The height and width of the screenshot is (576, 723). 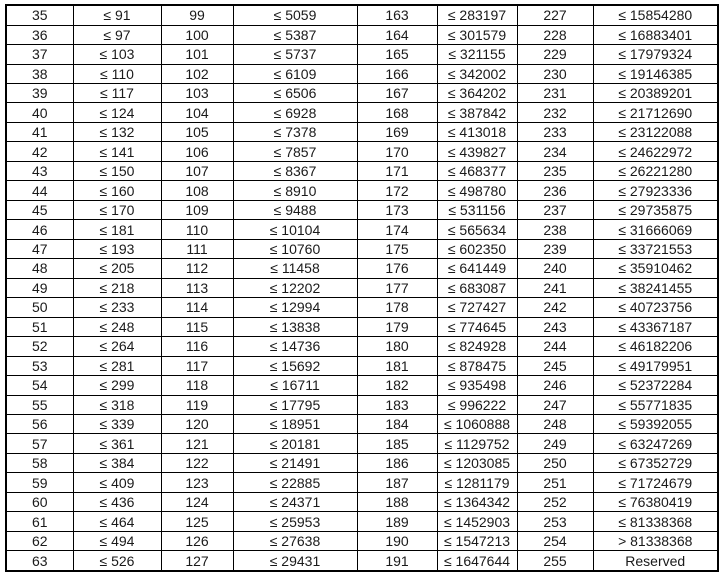 What do you see at coordinates (362, 112) in the screenshot?
I see `table-row: 40 ≤ 124 104 ≤ 6928 168 ≤ 387842 232 ≤ 21712690` at bounding box center [362, 112].